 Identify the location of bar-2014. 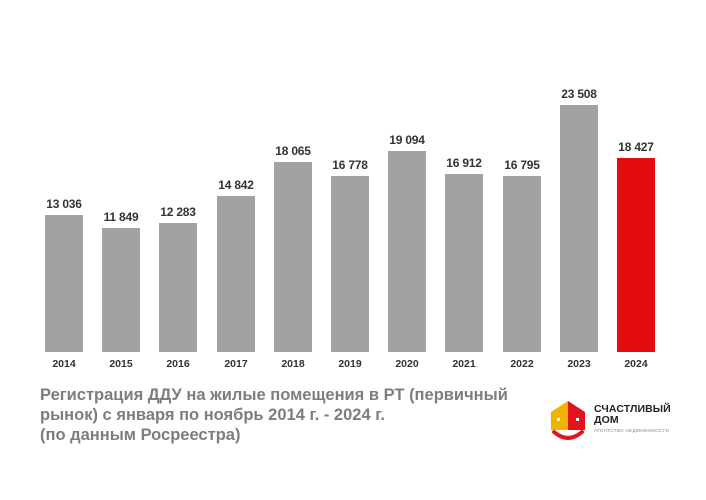
(64, 283).